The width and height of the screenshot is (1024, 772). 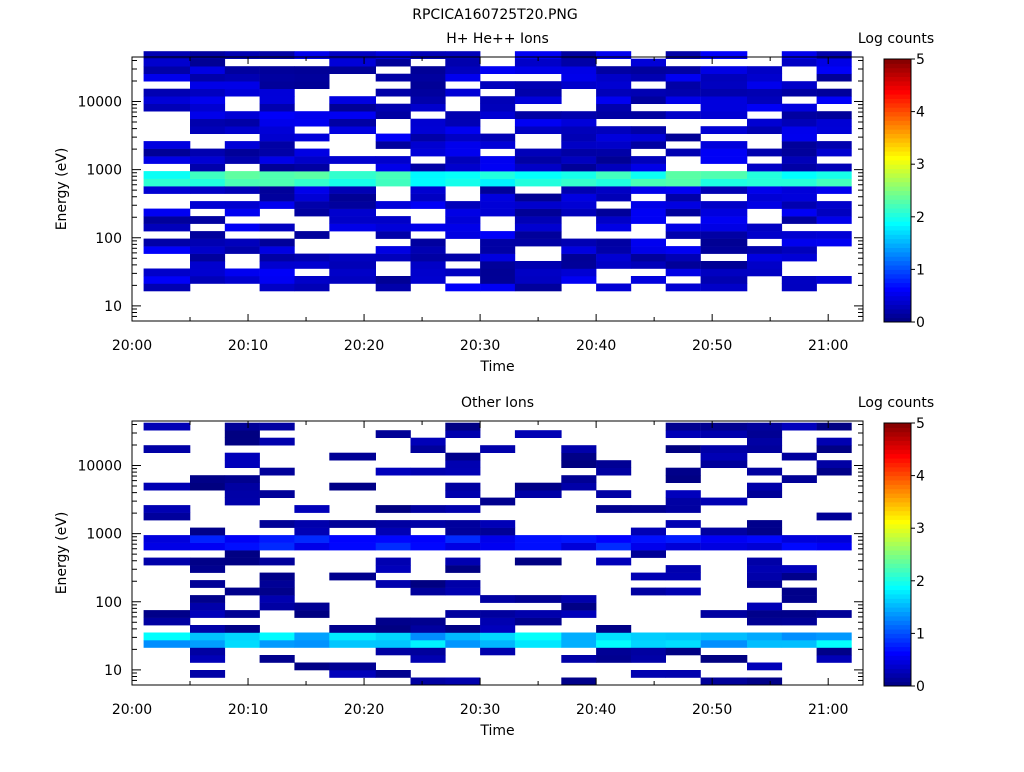 What do you see at coordinates (480, 710) in the screenshot?
I see `x-tick-label: 20:30` at bounding box center [480, 710].